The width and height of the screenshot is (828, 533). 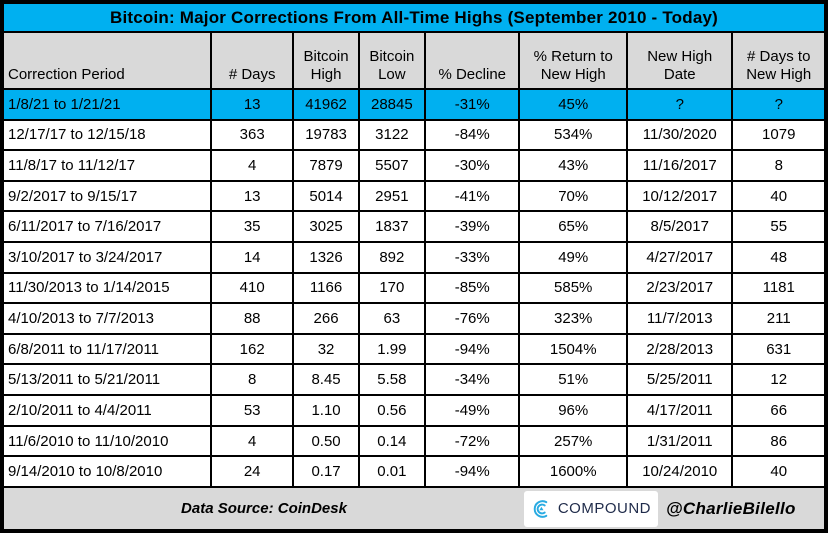 I want to click on compound-c-droplet-icon, so click(x=540, y=508).